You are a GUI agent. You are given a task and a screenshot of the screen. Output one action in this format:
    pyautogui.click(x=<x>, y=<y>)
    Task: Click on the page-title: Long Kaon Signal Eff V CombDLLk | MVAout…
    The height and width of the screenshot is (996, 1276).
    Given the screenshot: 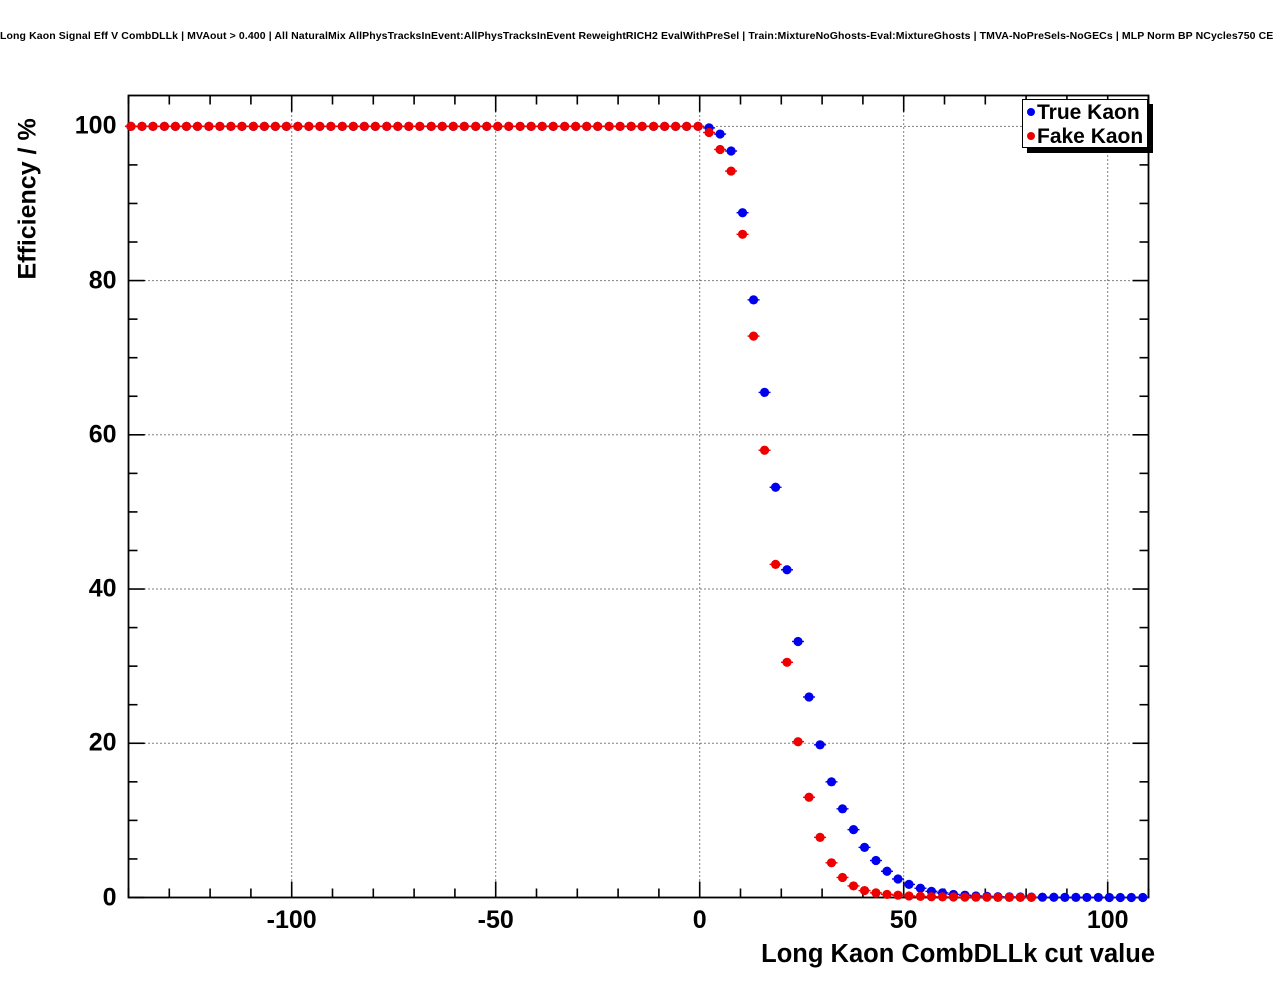 What is the action you would take?
    pyautogui.click(x=638, y=36)
    